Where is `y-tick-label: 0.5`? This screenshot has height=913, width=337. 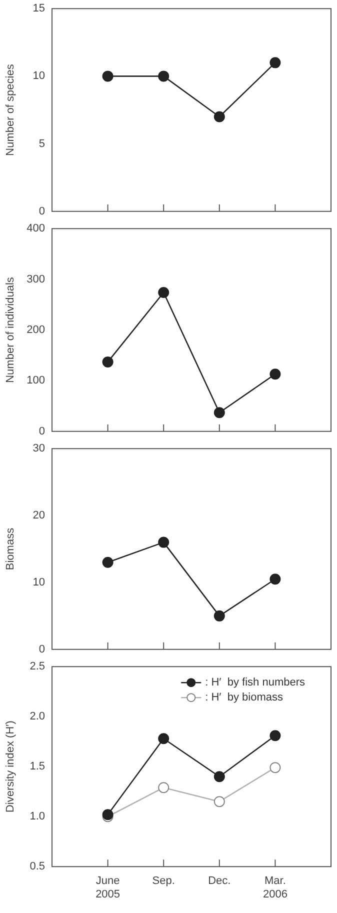
y-tick-label: 0.5 is located at coordinates (37, 866).